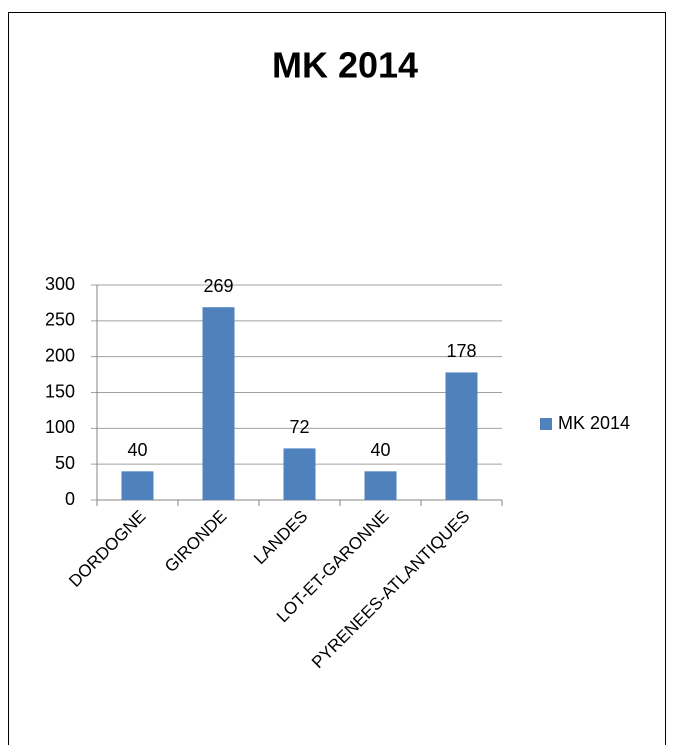  Describe the element at coordinates (70, 499) in the screenshot. I see `y-tick-label: 0` at that location.